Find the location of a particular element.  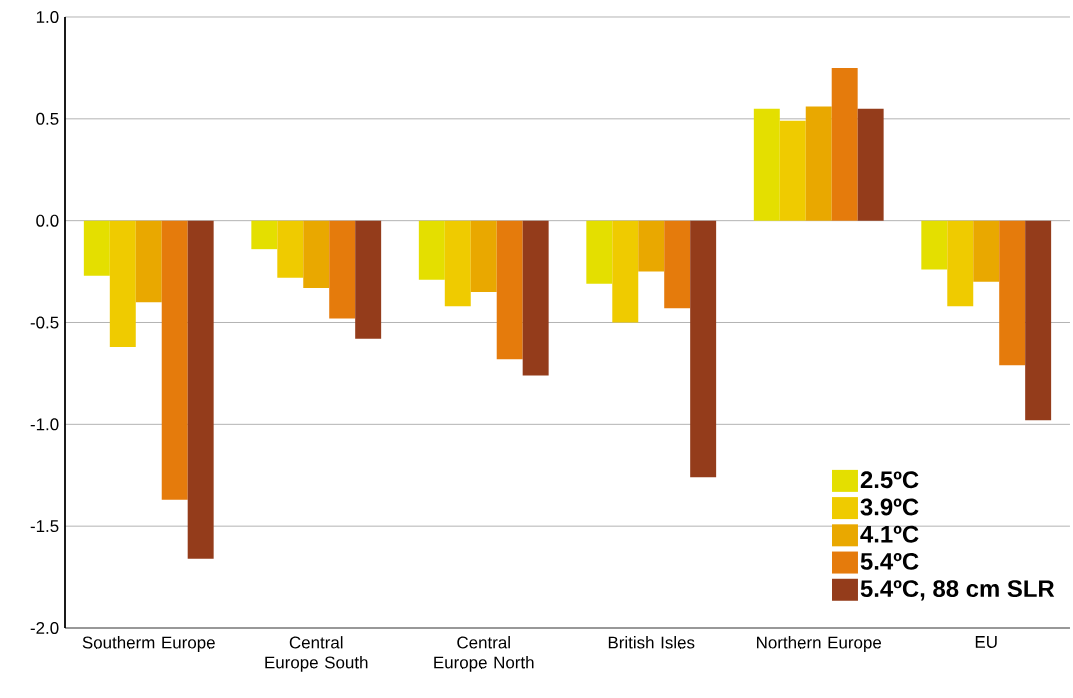

legend-label: 5.4ºC, 88 cm SLR is located at coordinates (957, 590).